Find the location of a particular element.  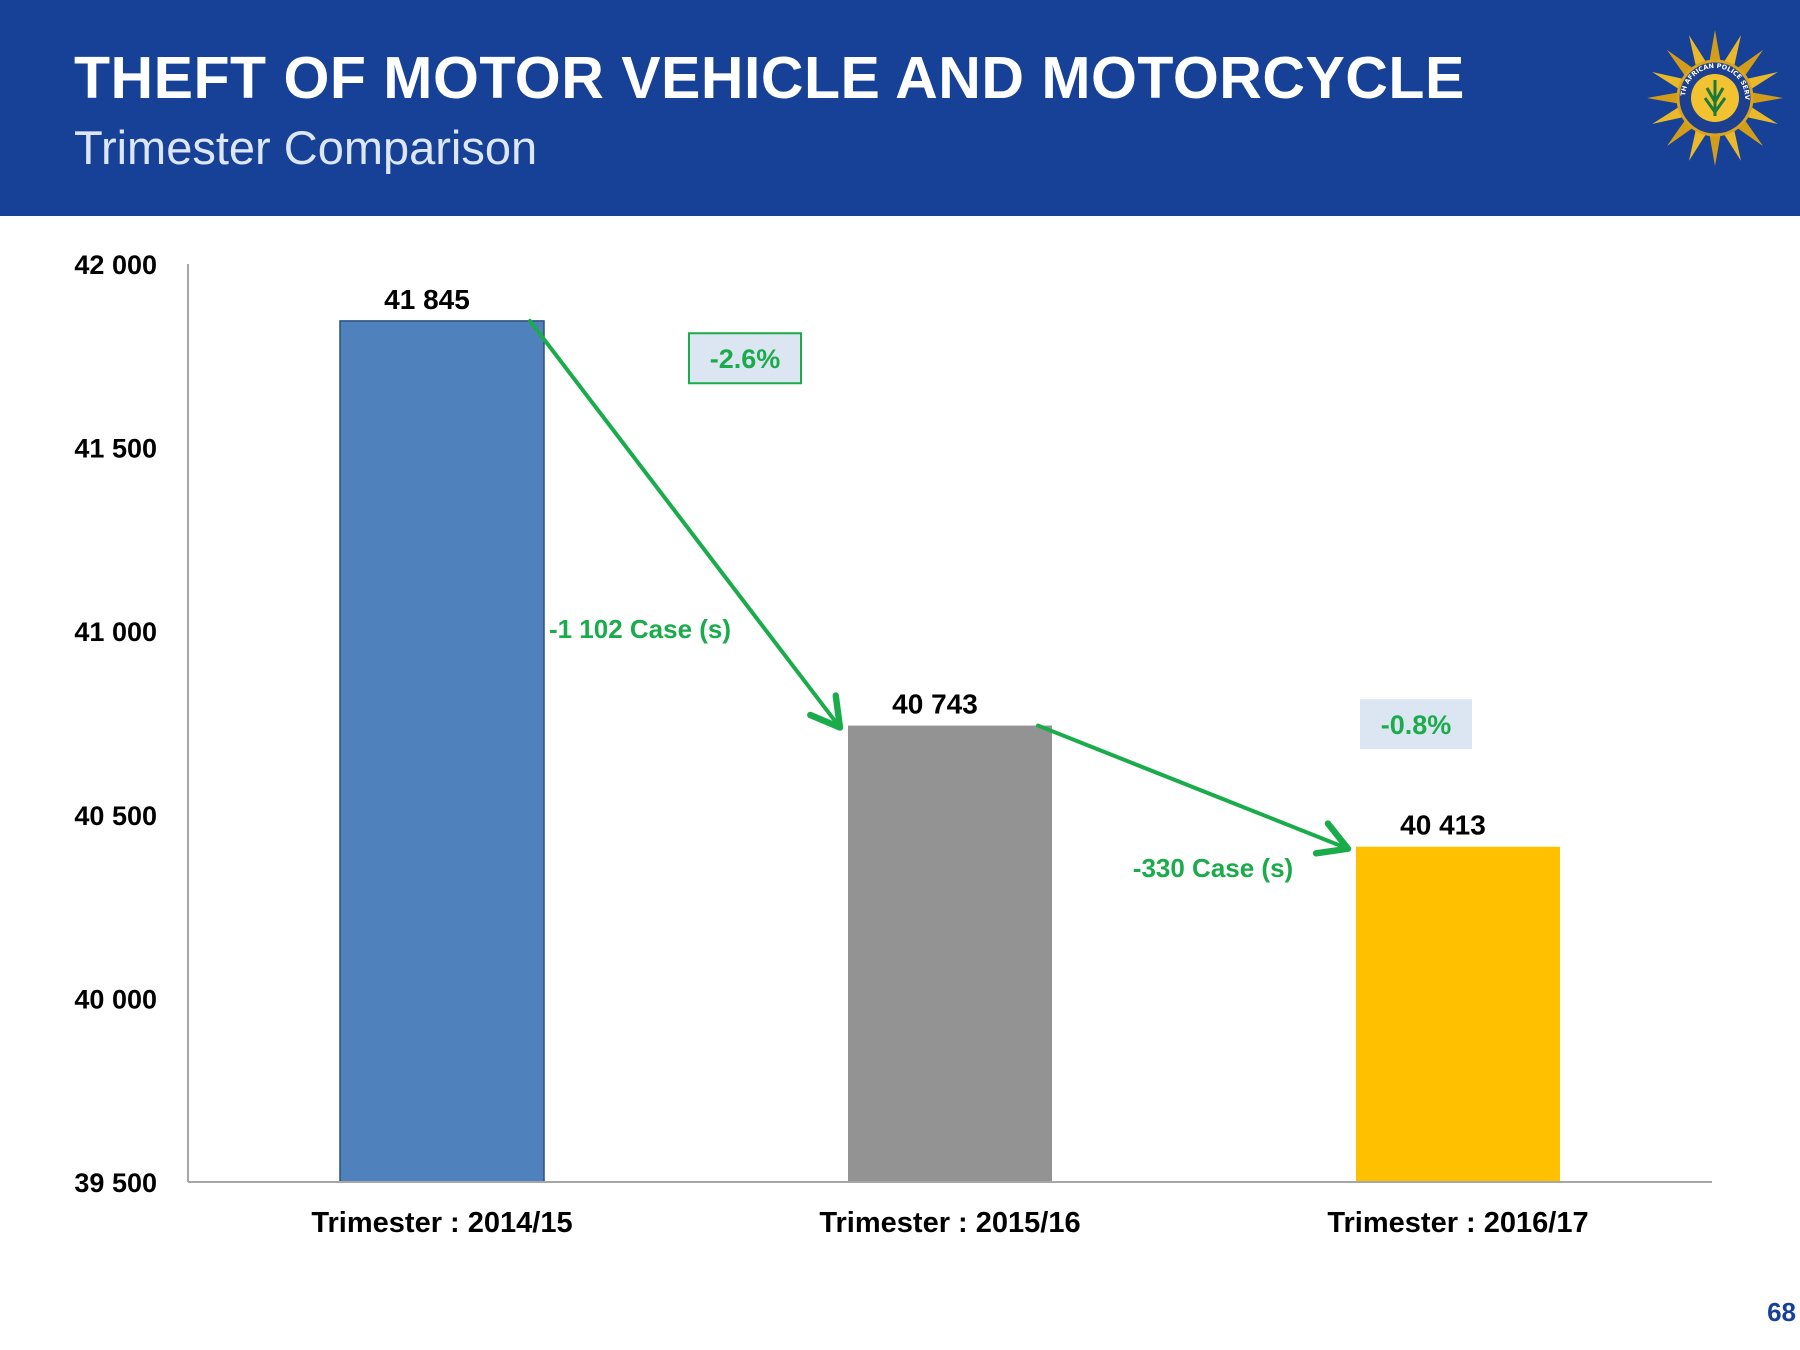

x-category-label: Trimester : 2016/17 is located at coordinates (1457, 1223).